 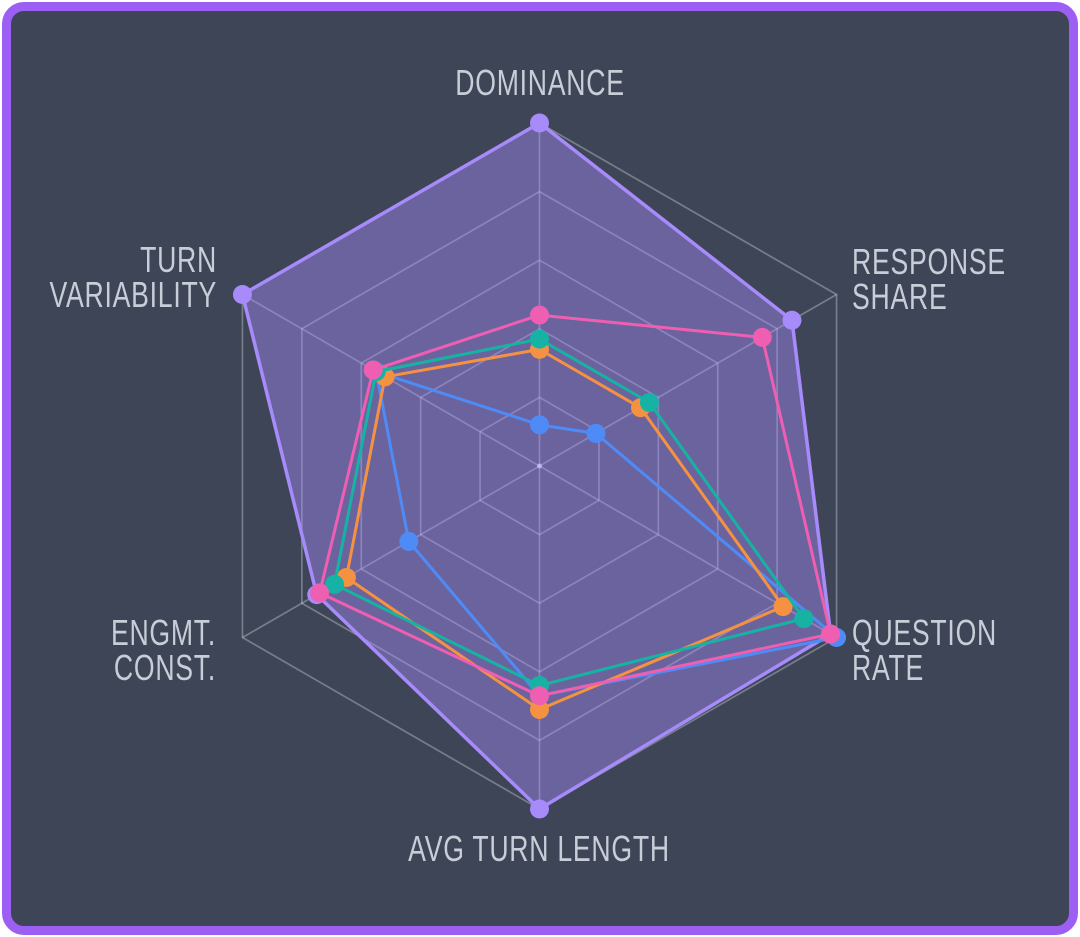 What do you see at coordinates (929, 261) in the screenshot?
I see `axis-label-line: RESPONSE` at bounding box center [929, 261].